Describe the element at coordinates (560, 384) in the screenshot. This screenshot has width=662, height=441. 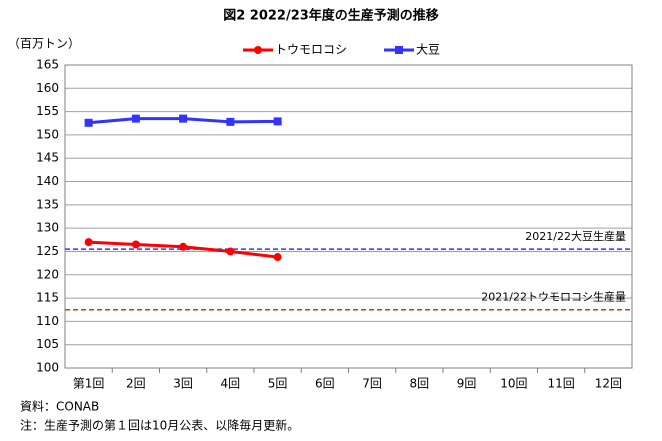
I see `x-tick-label: 11回` at that location.